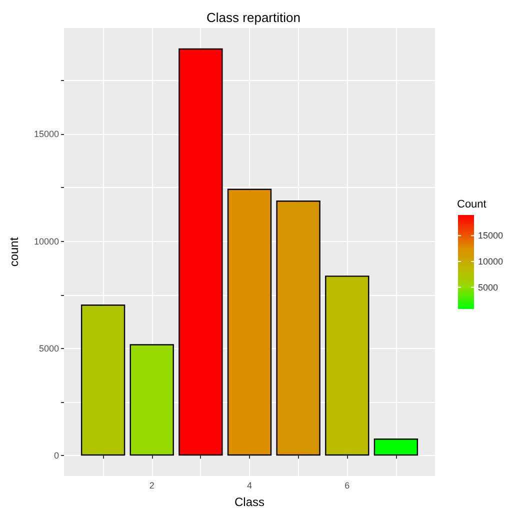 The width and height of the screenshot is (513, 513). What do you see at coordinates (488, 287) in the screenshot?
I see `color-bar-label: 5000` at bounding box center [488, 287].